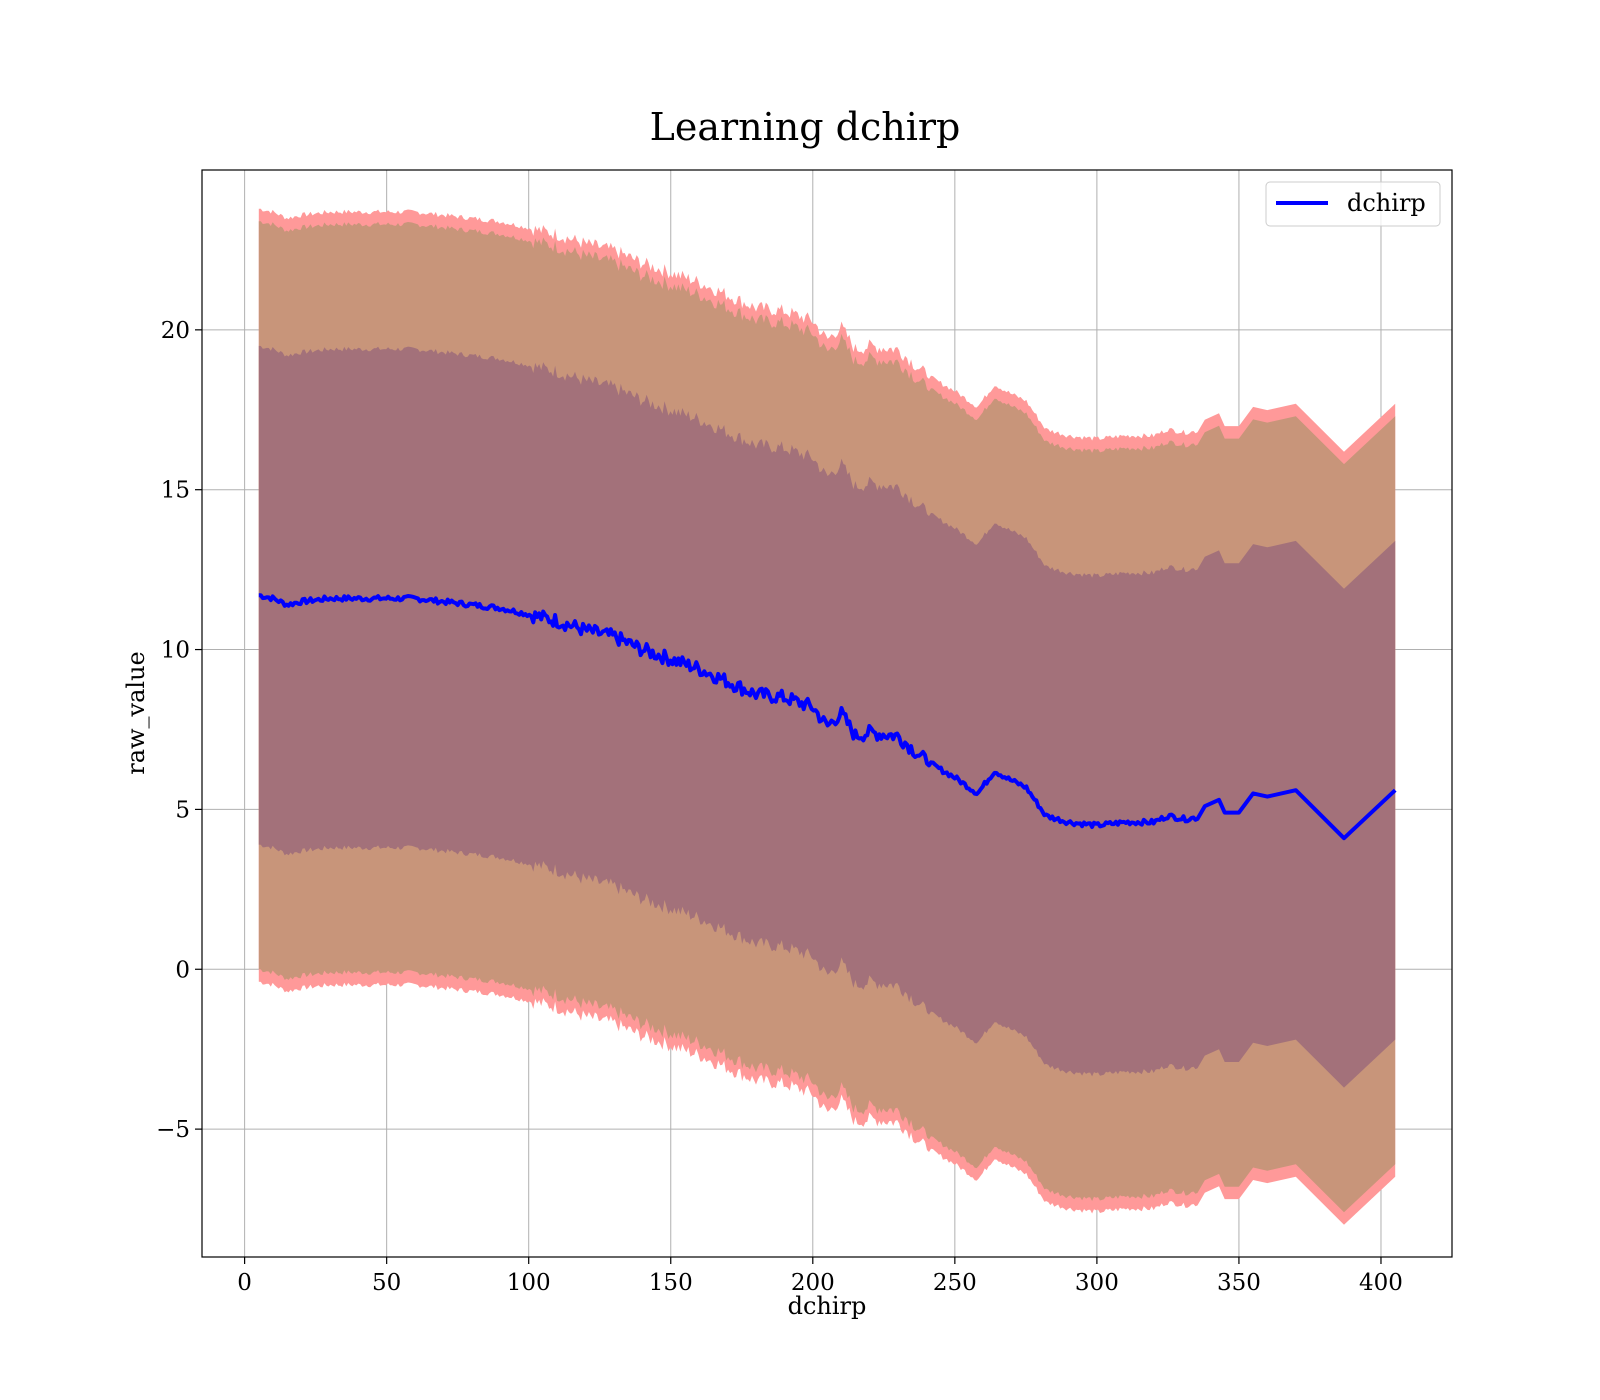  I want to click on x-tick-label: 100, so click(529, 1283).